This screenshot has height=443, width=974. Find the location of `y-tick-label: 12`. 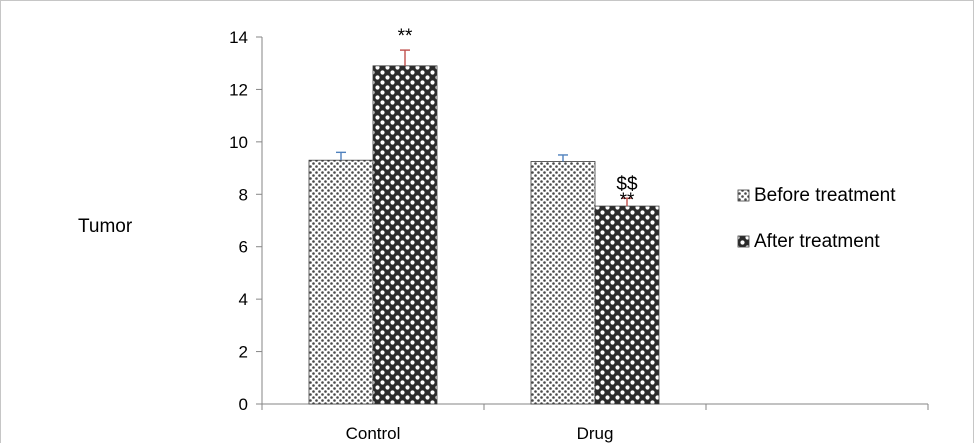

y-tick-label: 12 is located at coordinates (238, 89).